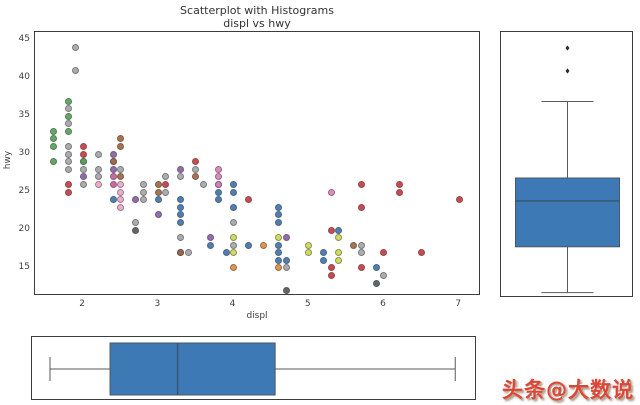  I want to click on displ-boxplot, so click(252, 369).